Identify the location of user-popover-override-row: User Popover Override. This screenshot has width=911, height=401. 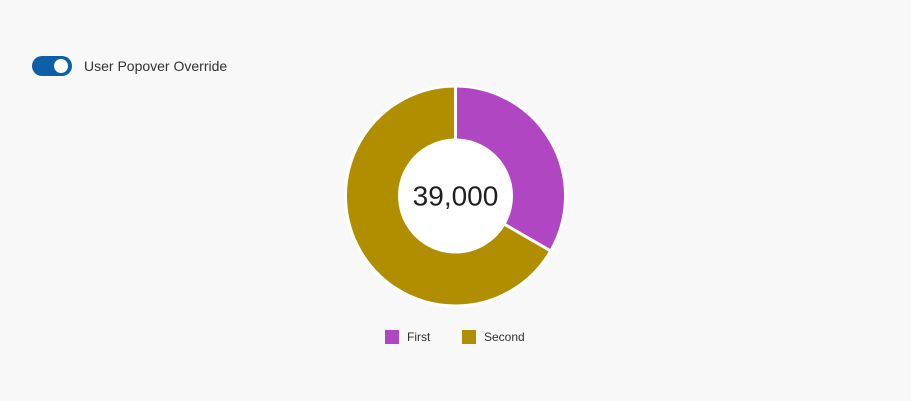
(129, 66).